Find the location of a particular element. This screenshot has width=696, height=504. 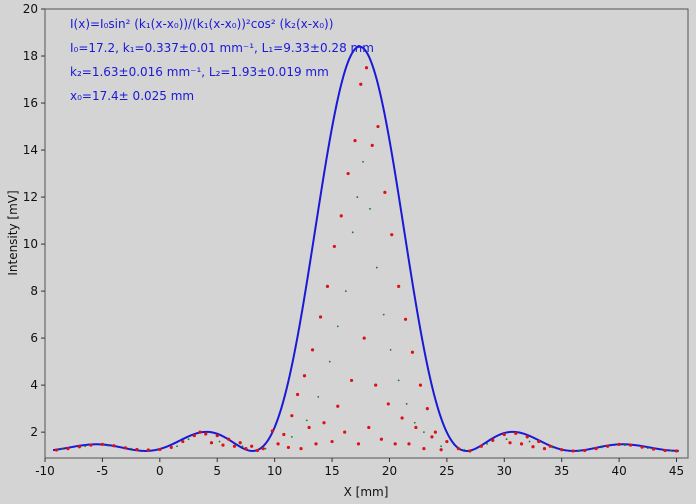

annotation-line-3: k₂=1.63±0.016 mm⁻¹, L₂=1.93±0.019 mm is located at coordinates (199, 72).